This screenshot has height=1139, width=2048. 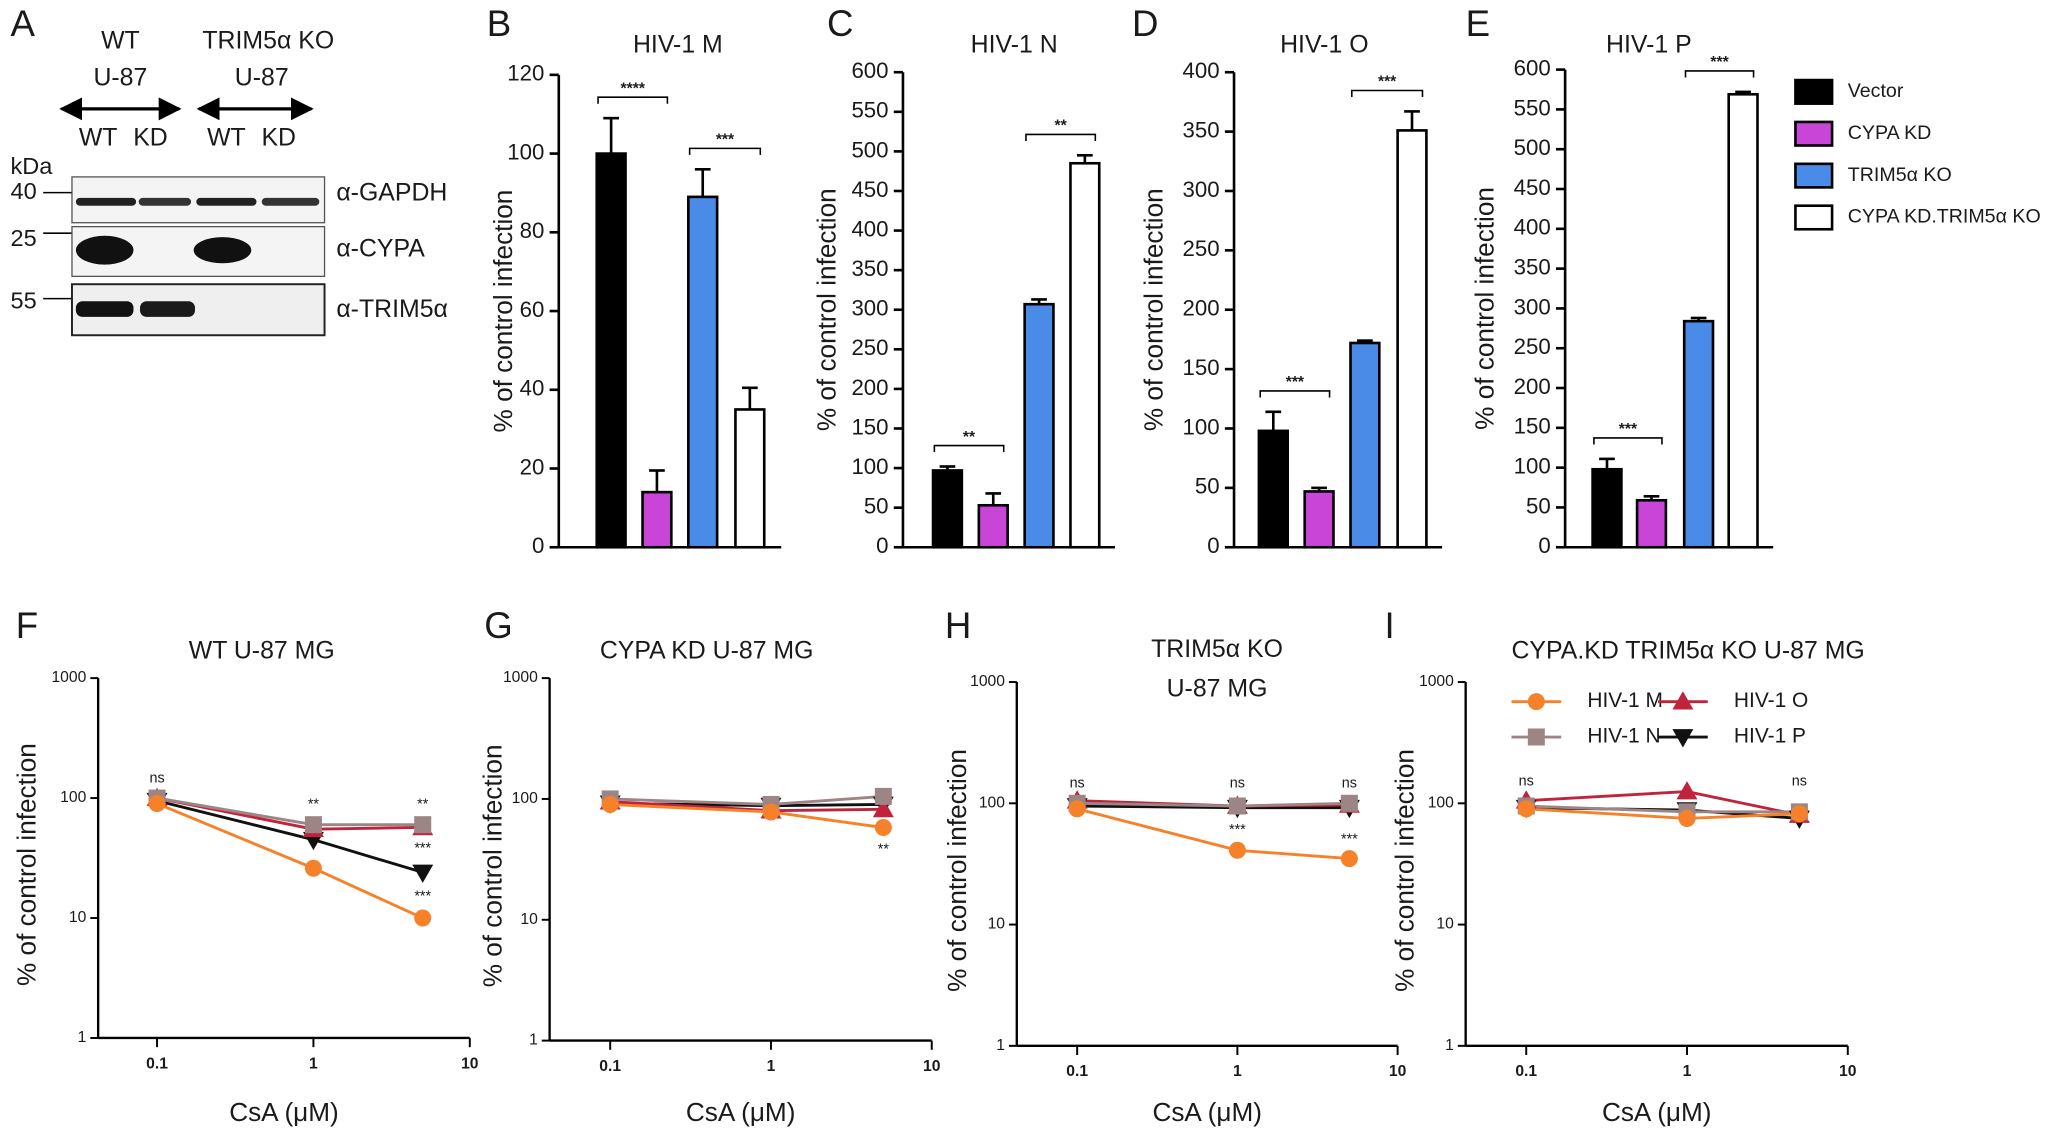 What do you see at coordinates (525, 798) in the screenshot?
I see `y-tick-label: 100` at bounding box center [525, 798].